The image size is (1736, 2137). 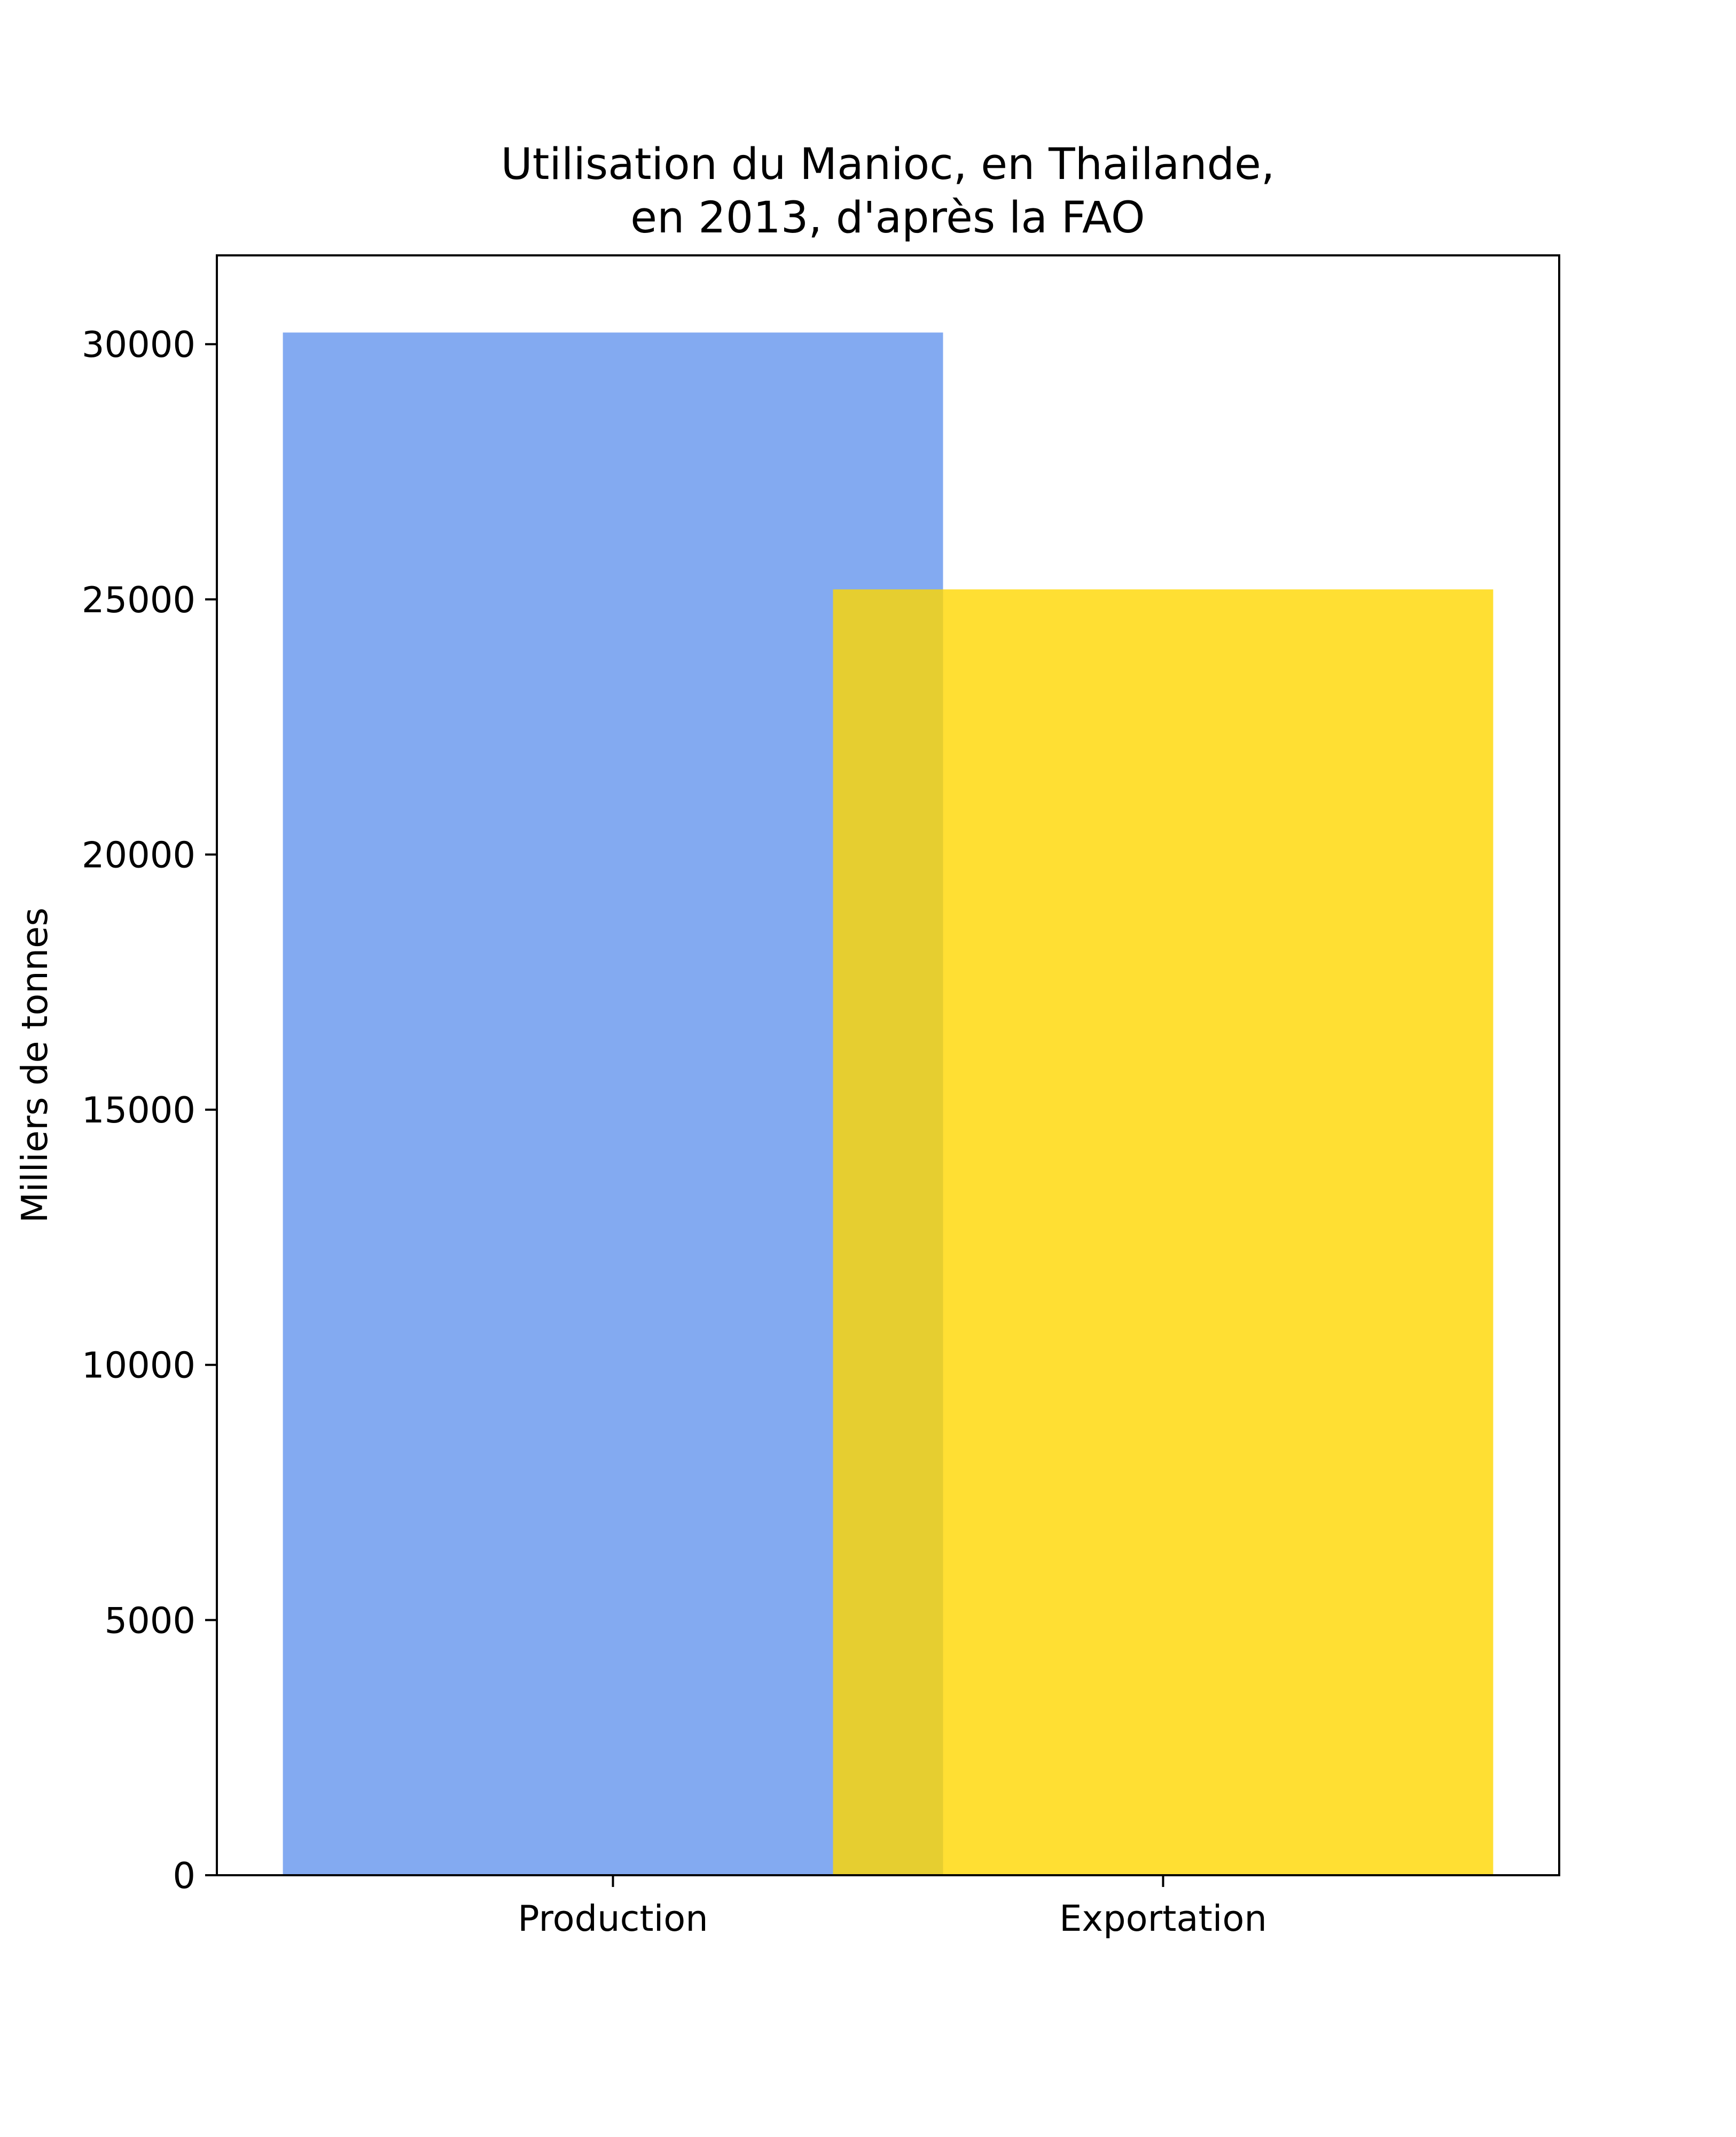 What do you see at coordinates (139, 1365) in the screenshot?
I see `y-tick-label: 10000` at bounding box center [139, 1365].